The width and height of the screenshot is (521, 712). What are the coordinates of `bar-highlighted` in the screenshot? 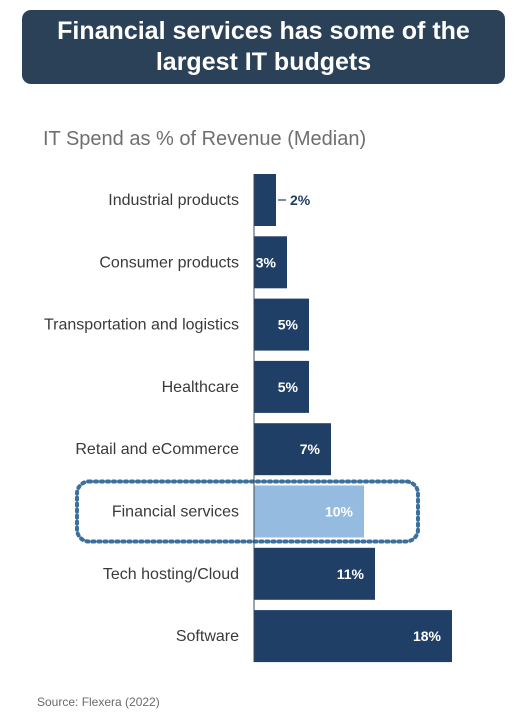 It's located at (309, 511).